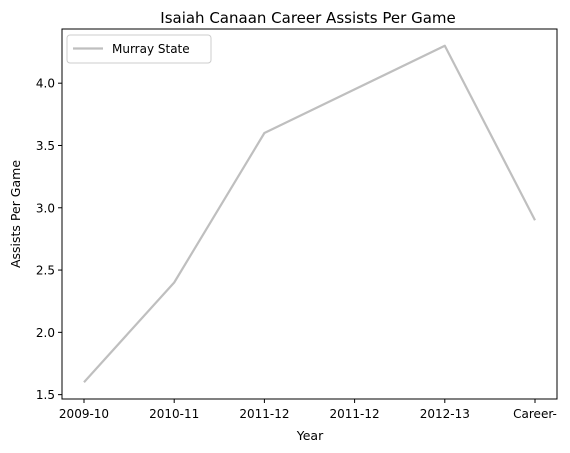  Describe the element at coordinates (84, 414) in the screenshot. I see `x-tick-label: 2009-10` at that location.